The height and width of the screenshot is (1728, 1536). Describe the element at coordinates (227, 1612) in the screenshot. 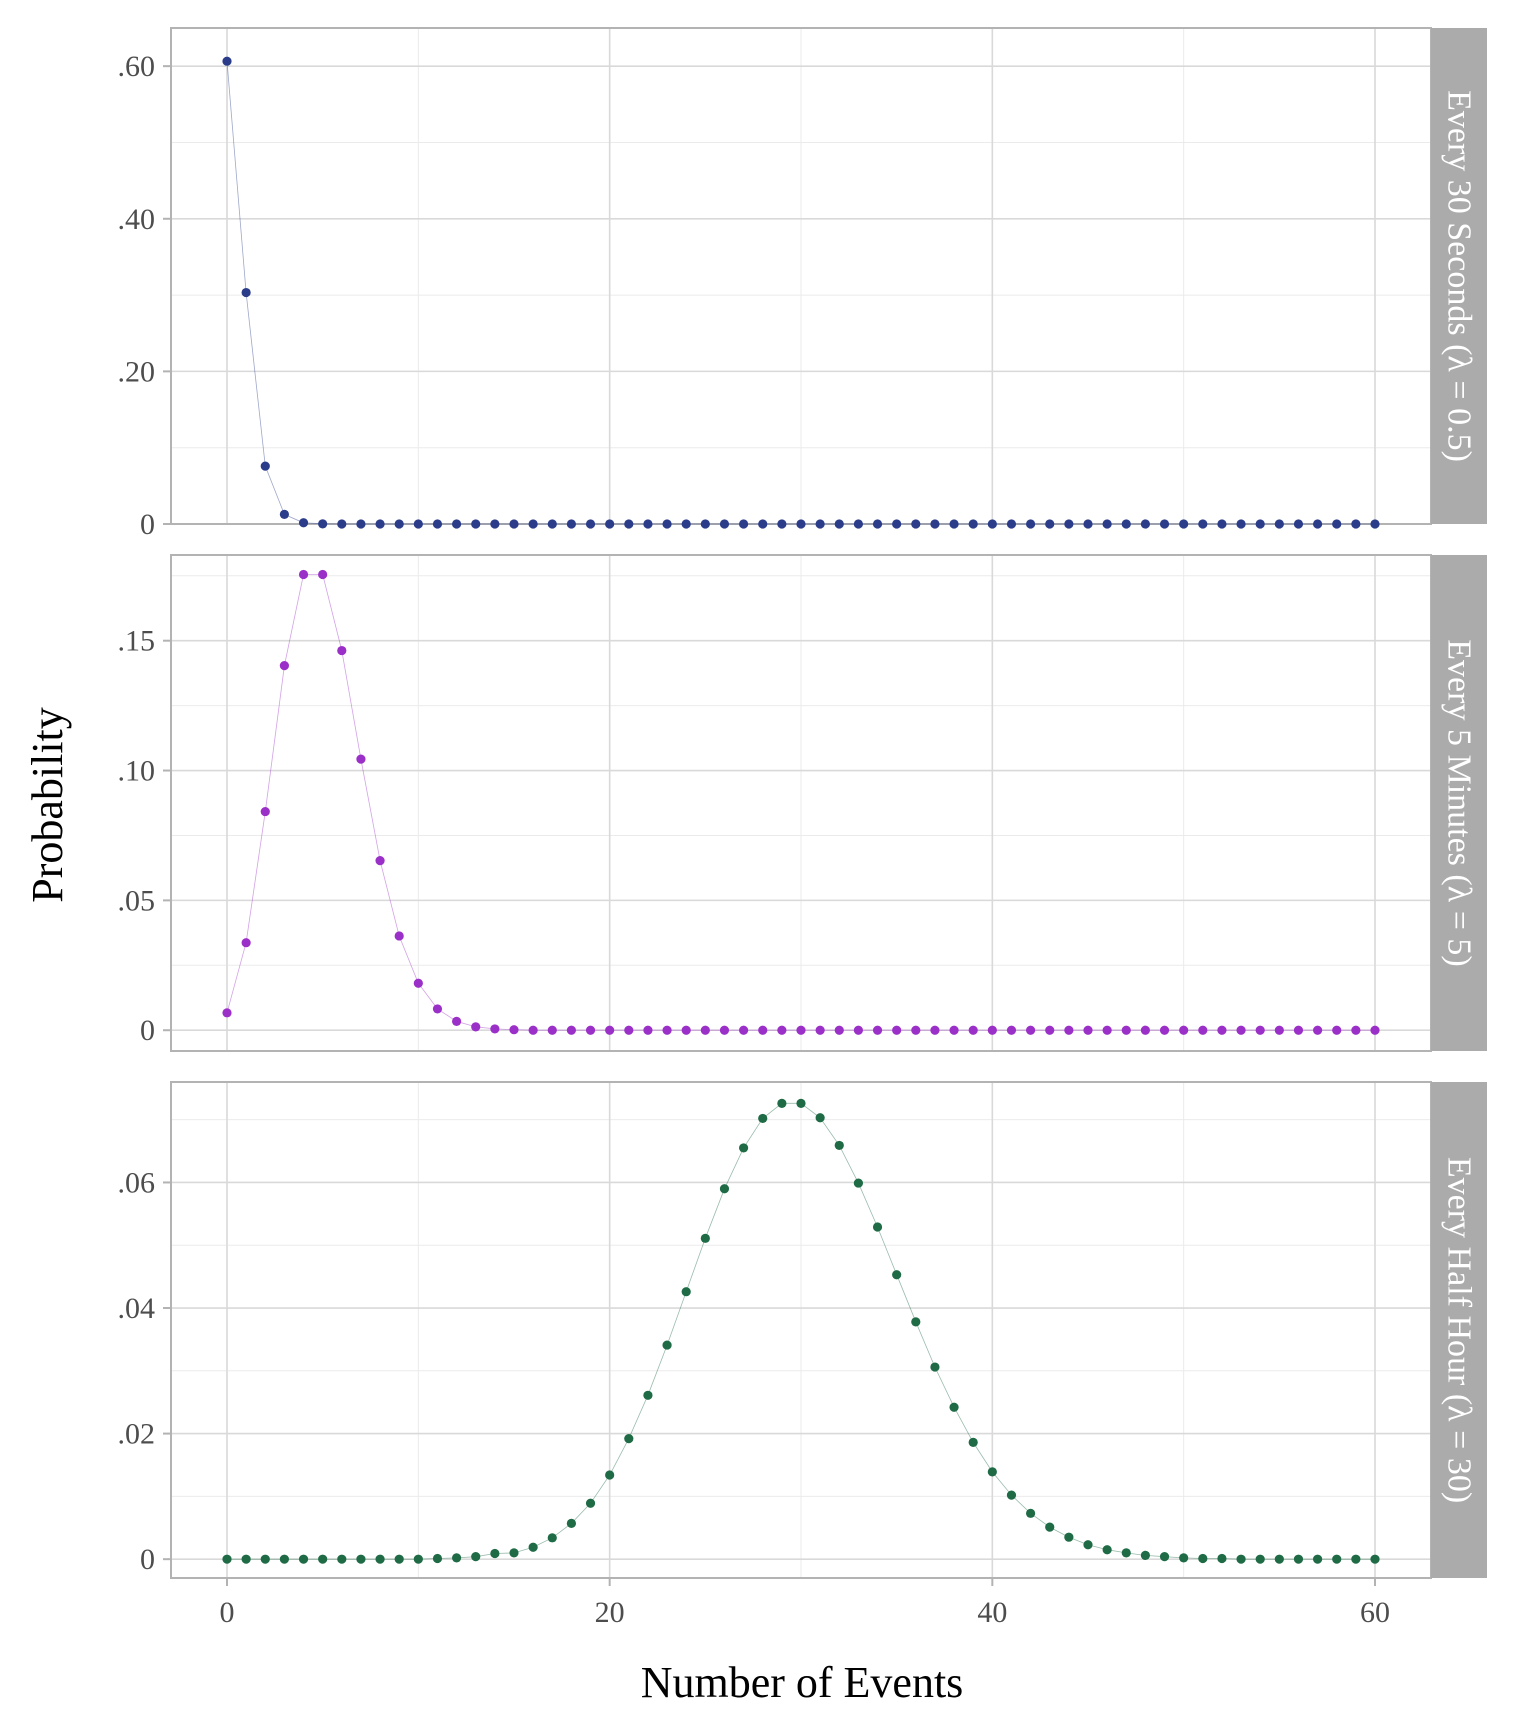

I see `x-tick-label: 0` at that location.